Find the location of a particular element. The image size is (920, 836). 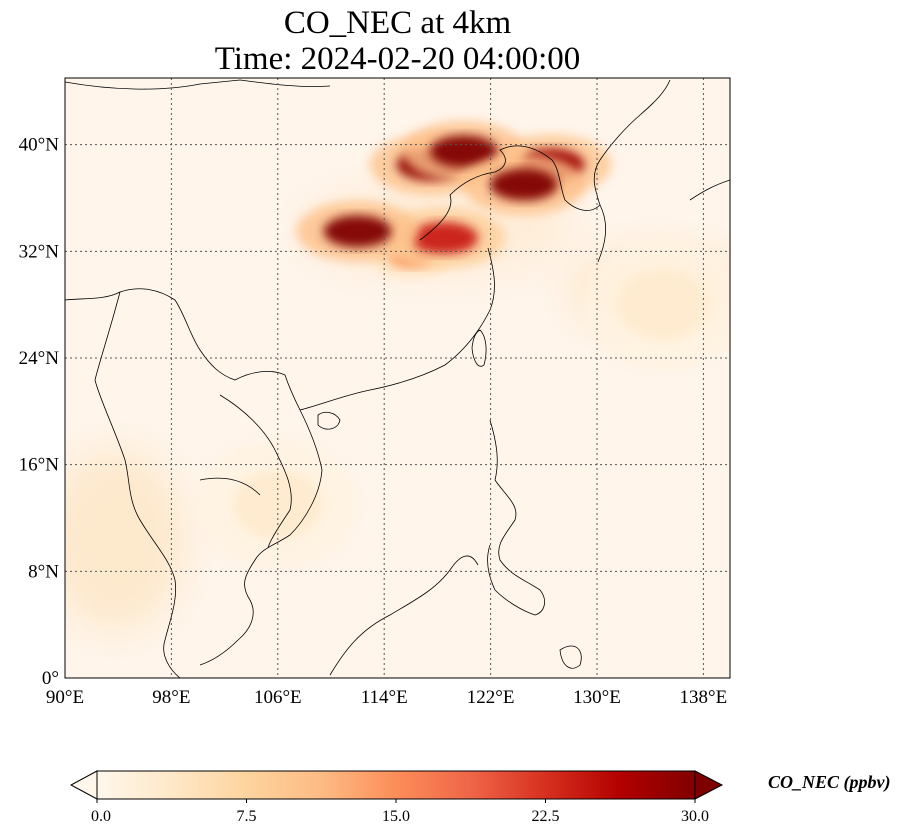

longitude-tick-labels: 90°E 98°E 106°E 114°E 122°E 130°E 138°E is located at coordinates (386, 697).